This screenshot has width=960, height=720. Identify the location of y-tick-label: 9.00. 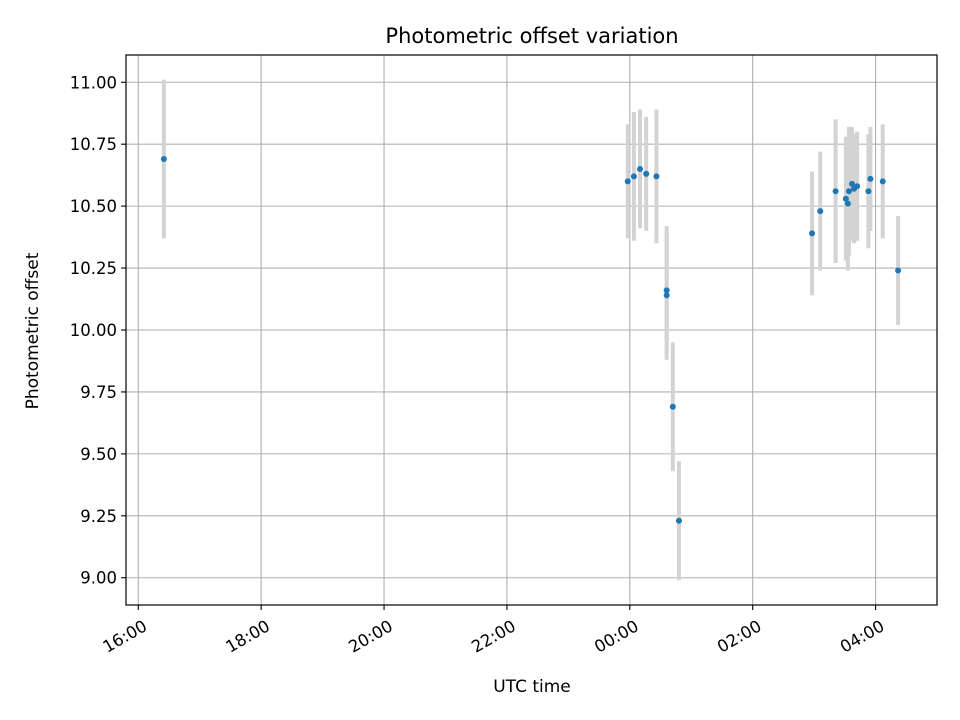
(98, 578).